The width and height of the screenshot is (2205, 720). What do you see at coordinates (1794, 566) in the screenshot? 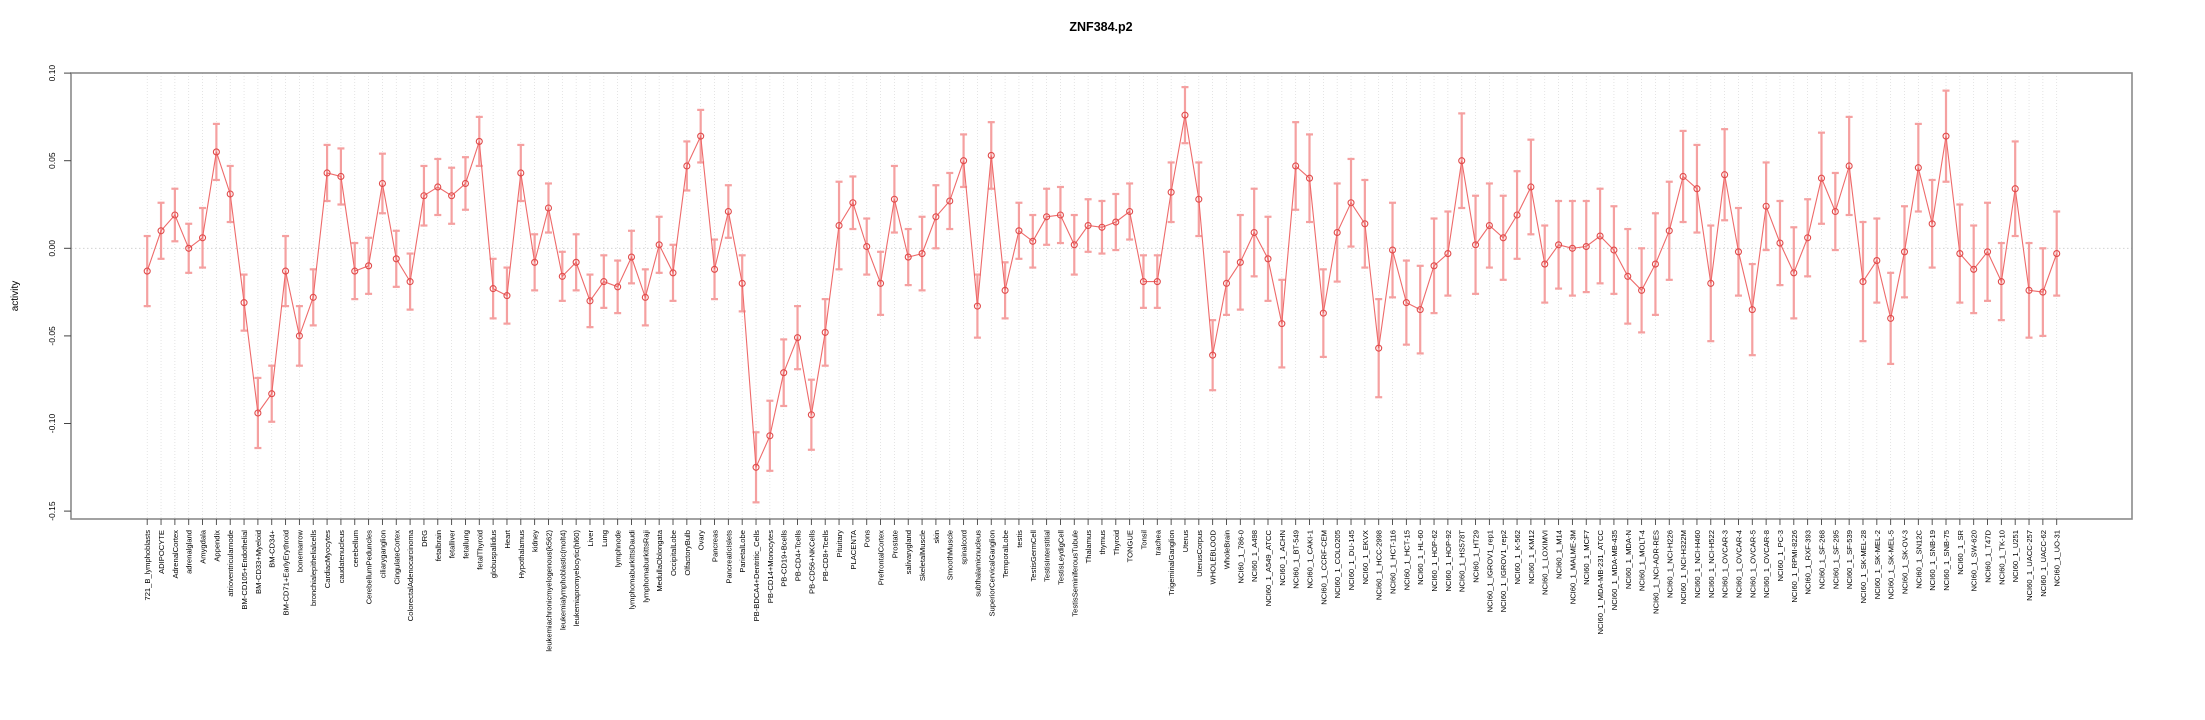
I see `x-tick-label: NCI60_1_RPMI-8226` at bounding box center [1794, 566].